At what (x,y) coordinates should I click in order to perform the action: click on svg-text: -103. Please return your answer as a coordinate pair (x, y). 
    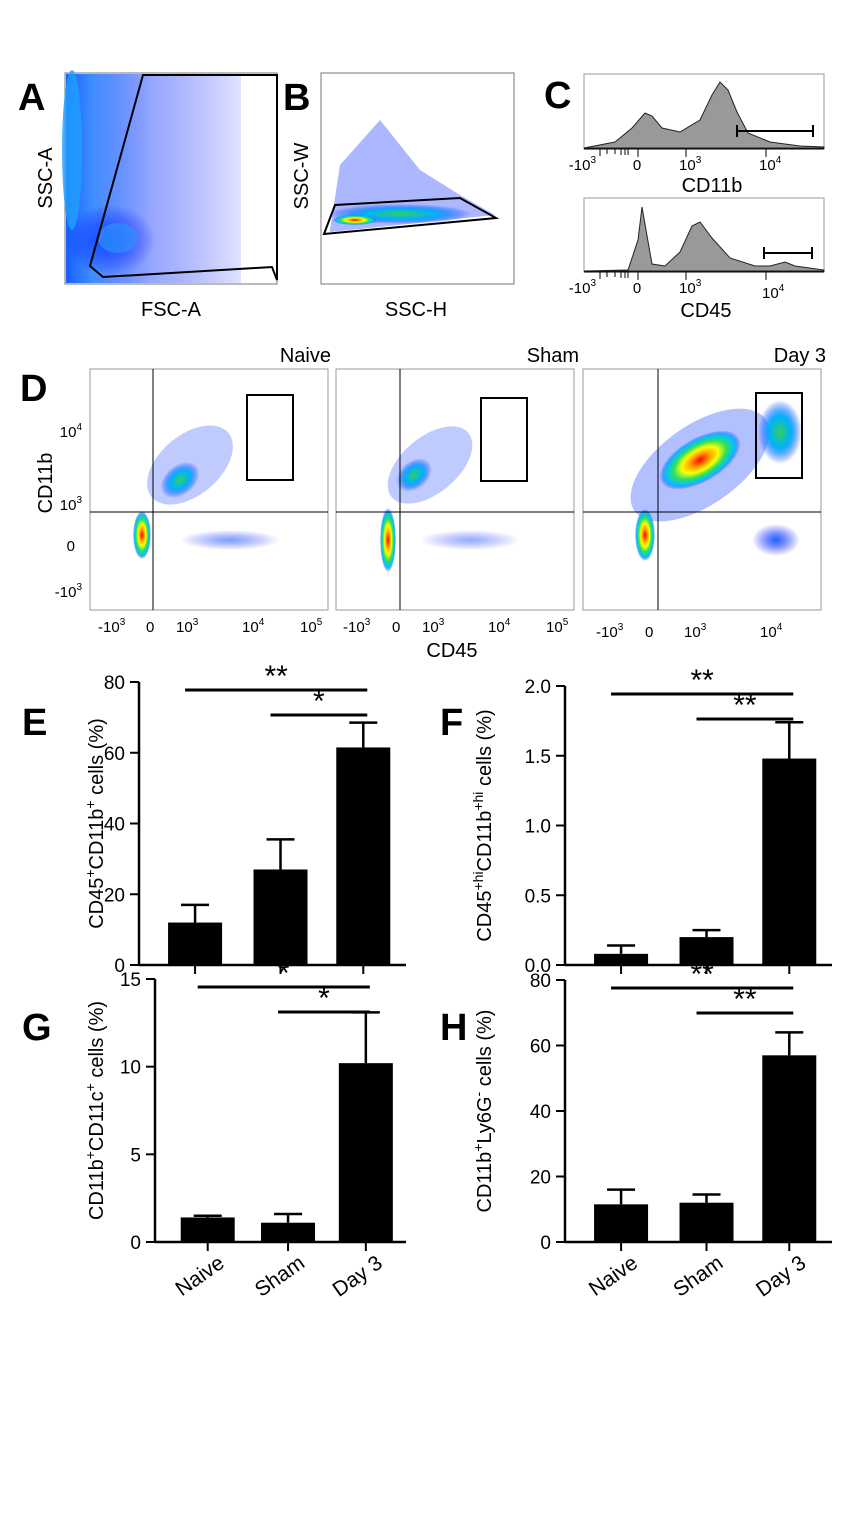
    Looking at the image, I should click on (610, 631).